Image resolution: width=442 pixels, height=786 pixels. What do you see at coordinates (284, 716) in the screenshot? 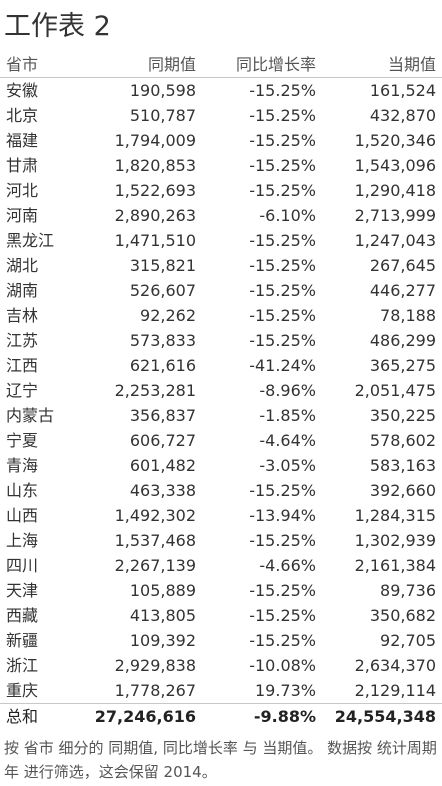
I see `total-yoy-growth: -9.88%` at bounding box center [284, 716].